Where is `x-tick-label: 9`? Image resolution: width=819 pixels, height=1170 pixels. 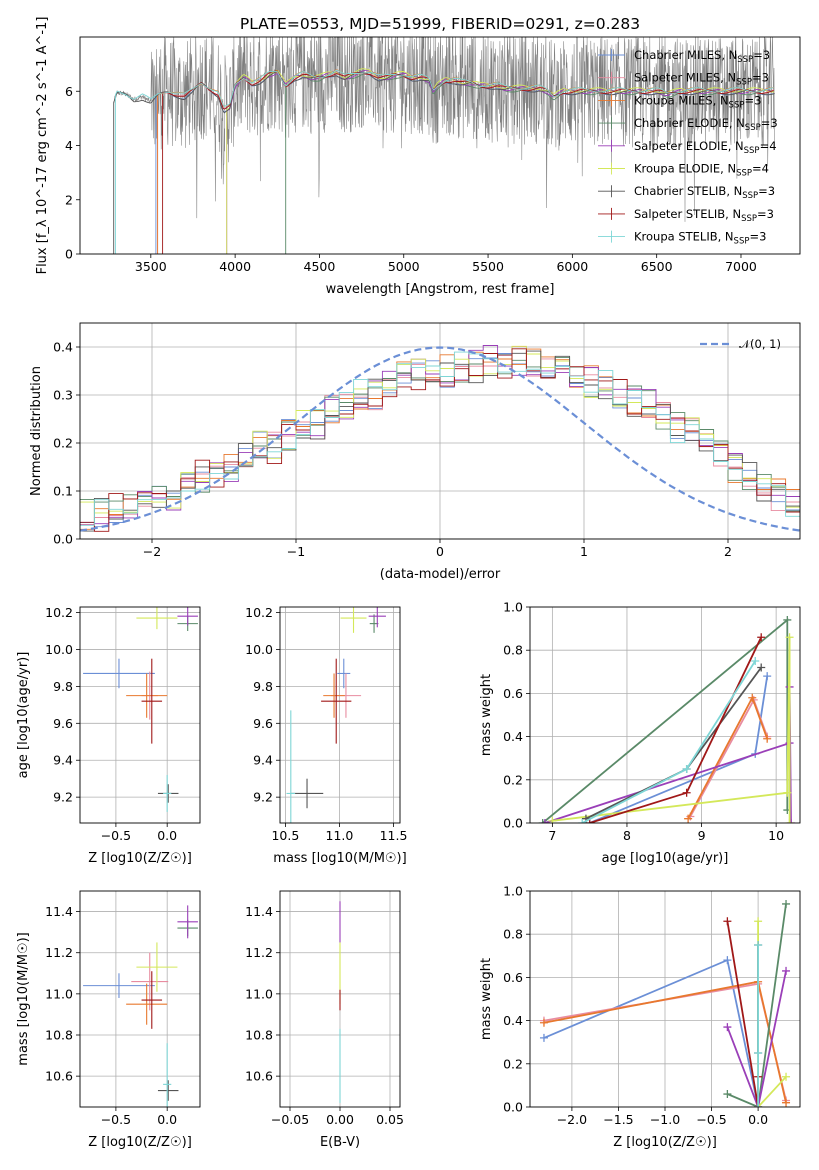 x-tick-label: 9 is located at coordinates (702, 835).